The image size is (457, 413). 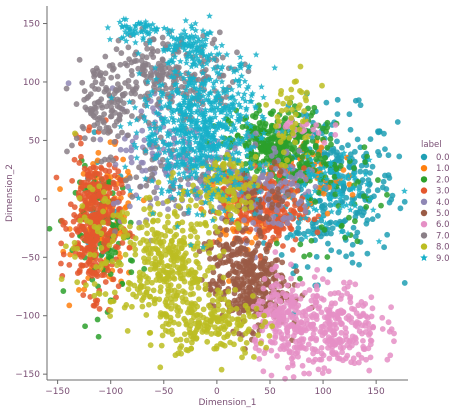 What do you see at coordinates (35, 141) in the screenshot?
I see `y-tick-label: 50` at bounding box center [35, 141].